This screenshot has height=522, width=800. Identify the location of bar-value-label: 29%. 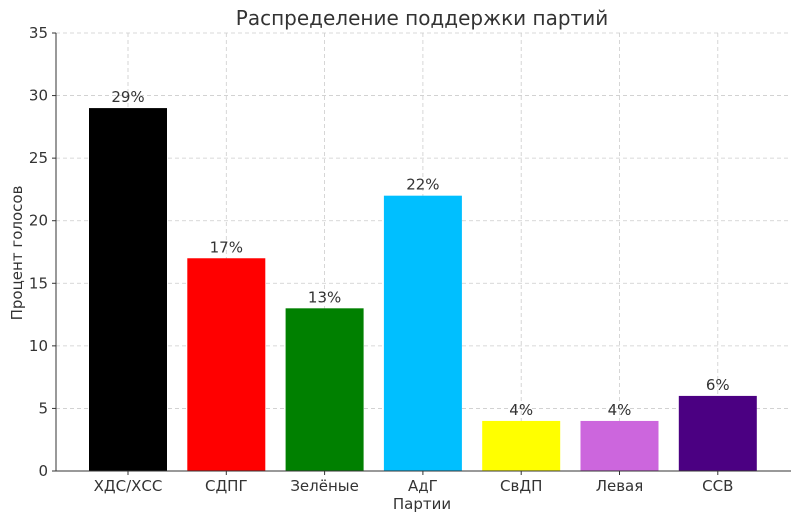
(127, 97).